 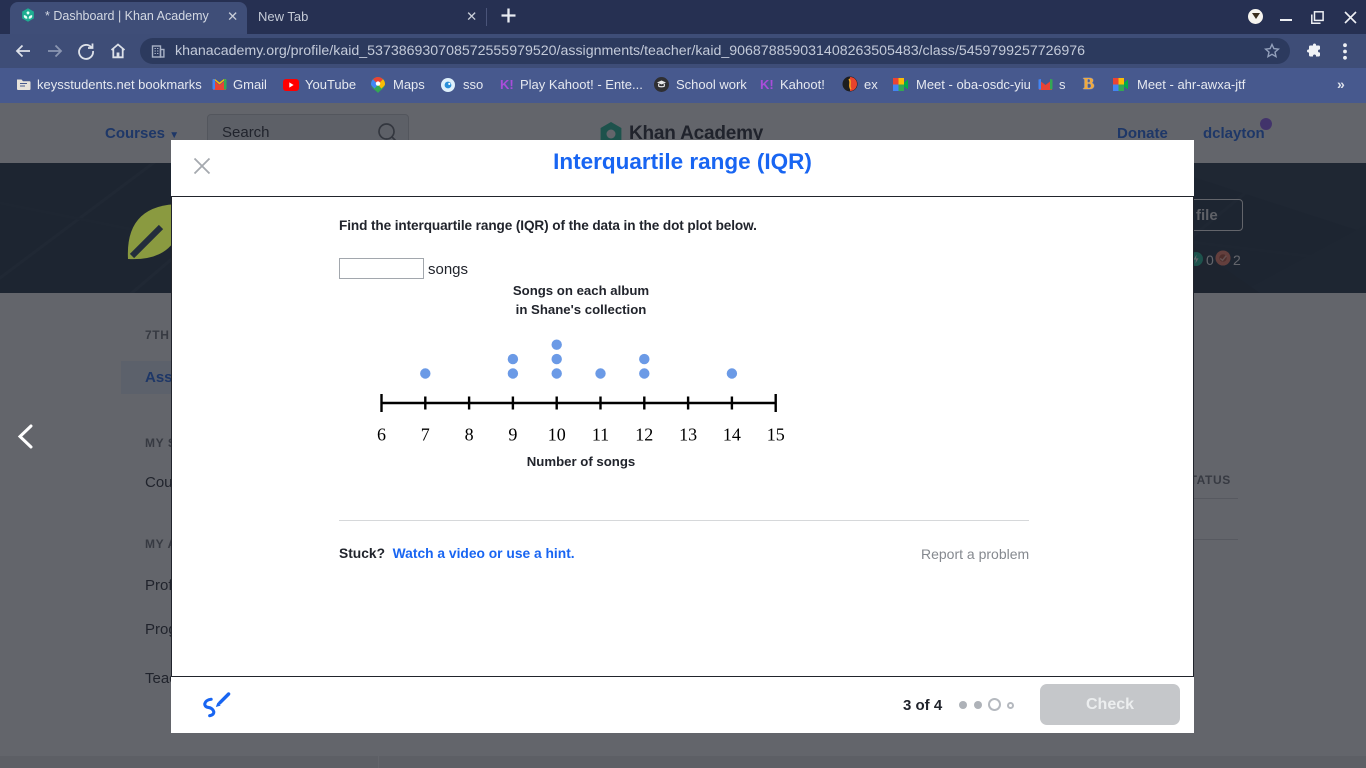 What do you see at coordinates (644, 435) in the screenshot?
I see `svg-text: 12` at bounding box center [644, 435].